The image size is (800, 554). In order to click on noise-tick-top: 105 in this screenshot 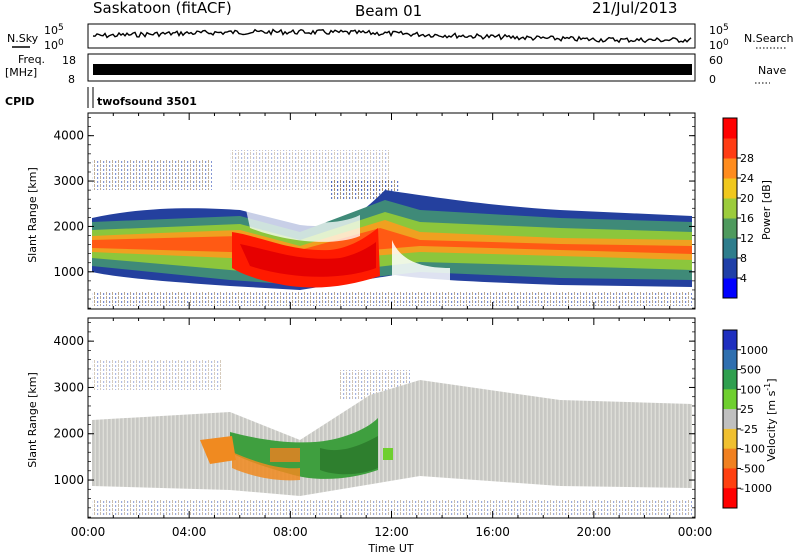, I will do `click(54, 30)`.